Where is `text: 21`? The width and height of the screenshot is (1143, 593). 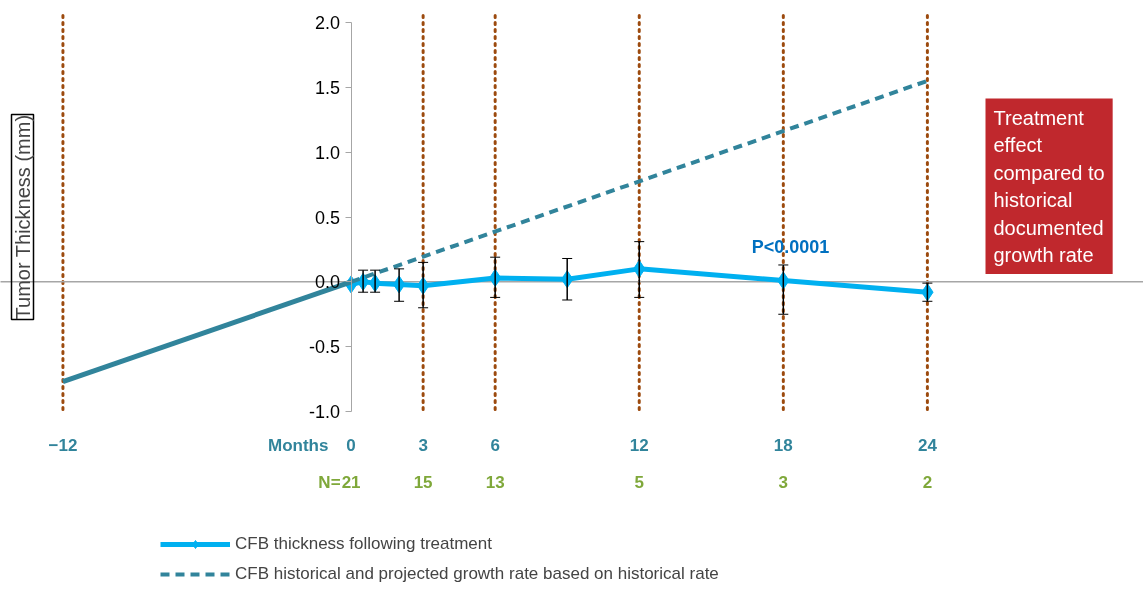
text: 21 is located at coordinates (351, 482).